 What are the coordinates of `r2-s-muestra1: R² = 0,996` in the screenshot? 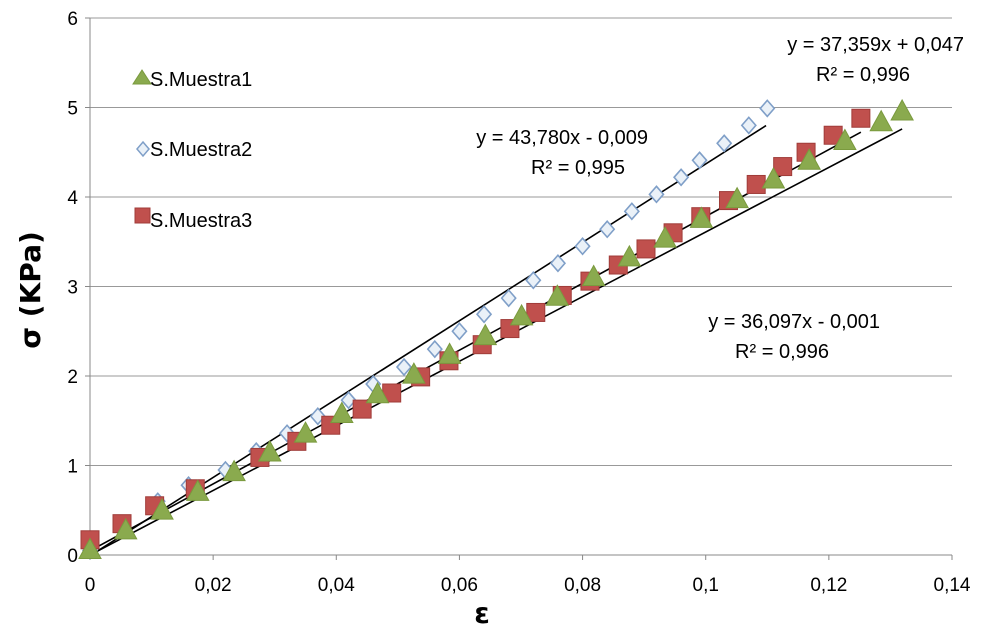 It's located at (782, 352).